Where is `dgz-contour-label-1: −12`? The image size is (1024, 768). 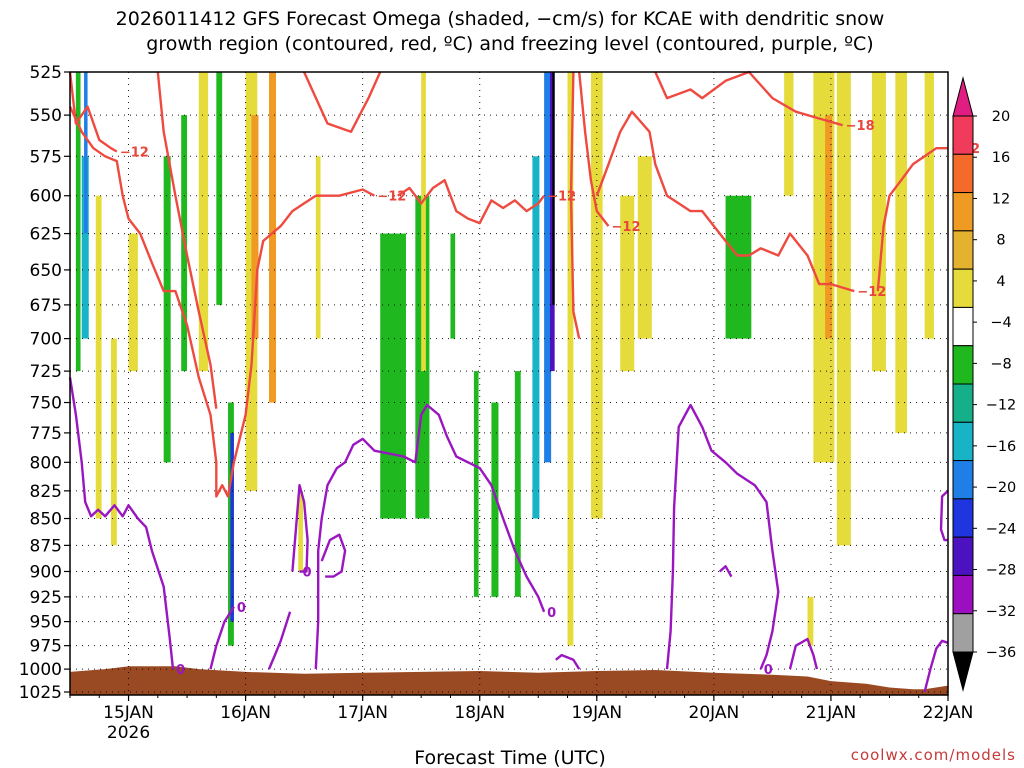
dgz-contour-label-1: −12 is located at coordinates (134, 152).